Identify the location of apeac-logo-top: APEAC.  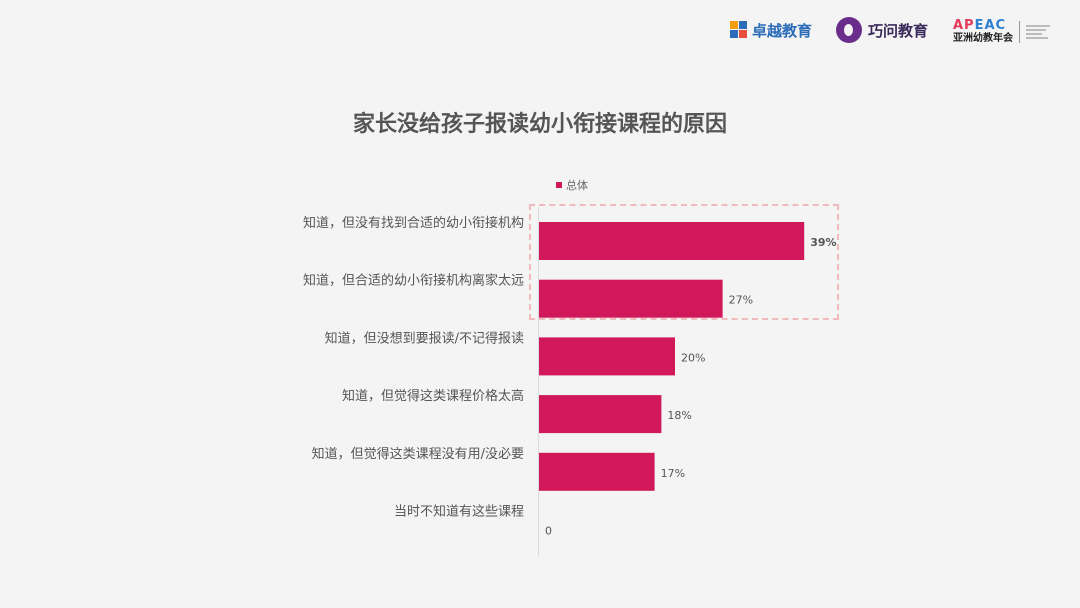
(980, 25).